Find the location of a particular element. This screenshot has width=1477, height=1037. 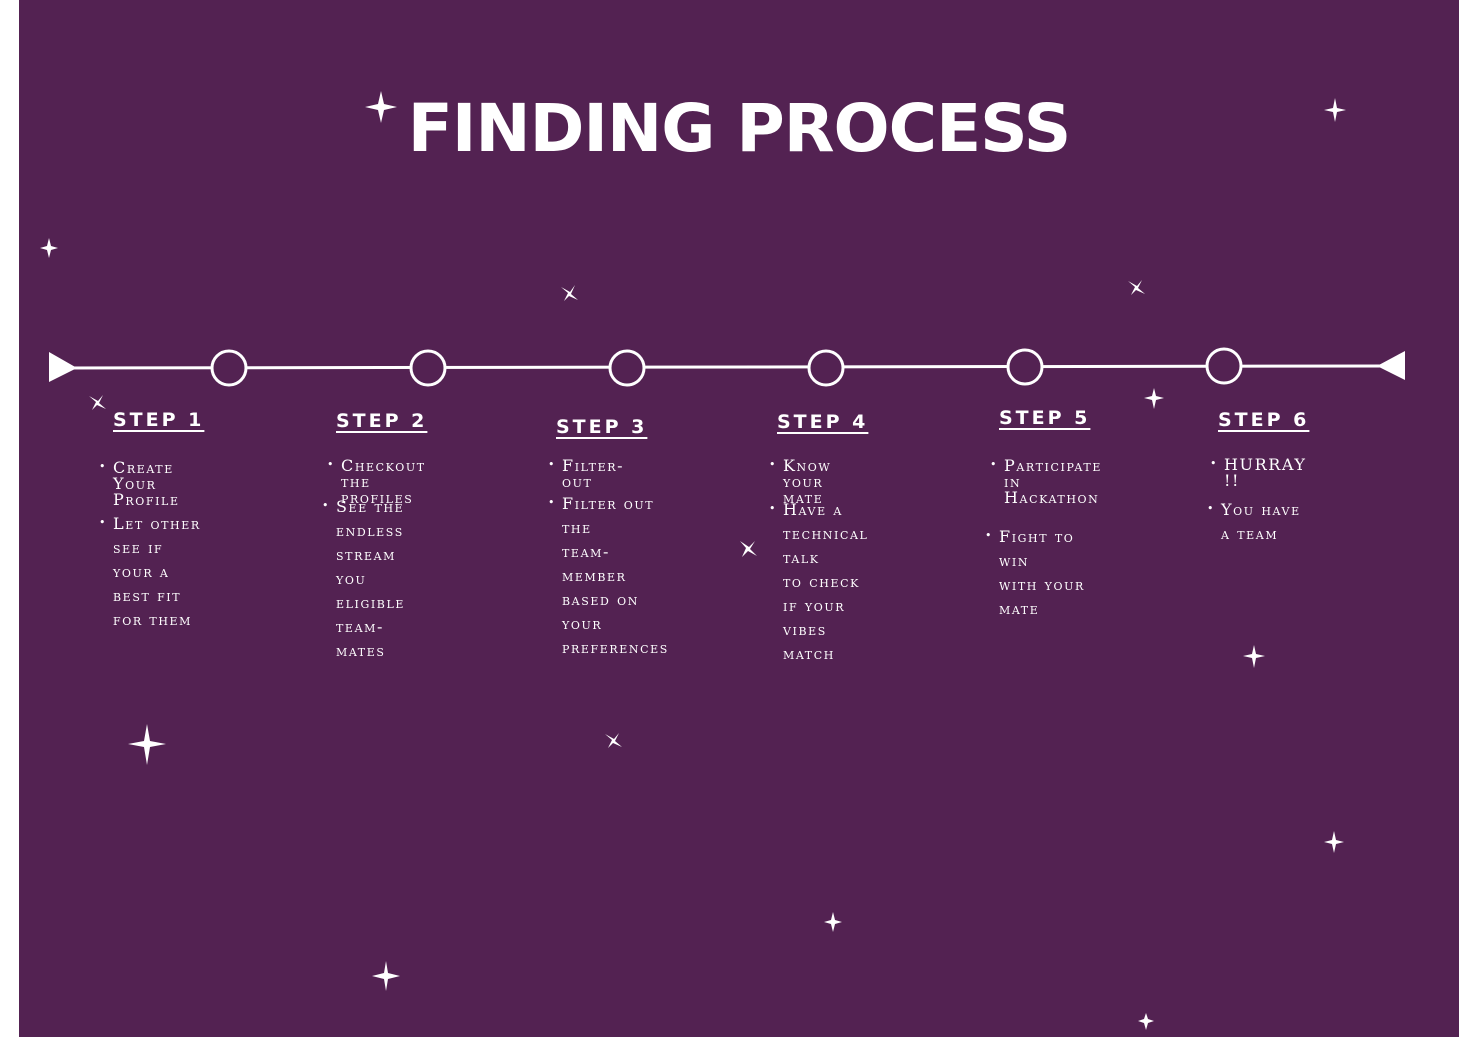

step-1-bullet-1: Create Your Profile is located at coordinates (151, 483).